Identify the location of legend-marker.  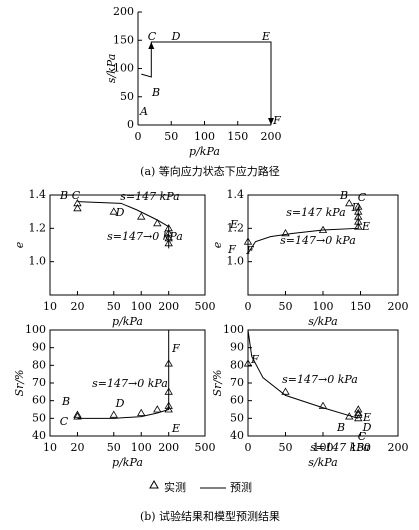
(154, 484).